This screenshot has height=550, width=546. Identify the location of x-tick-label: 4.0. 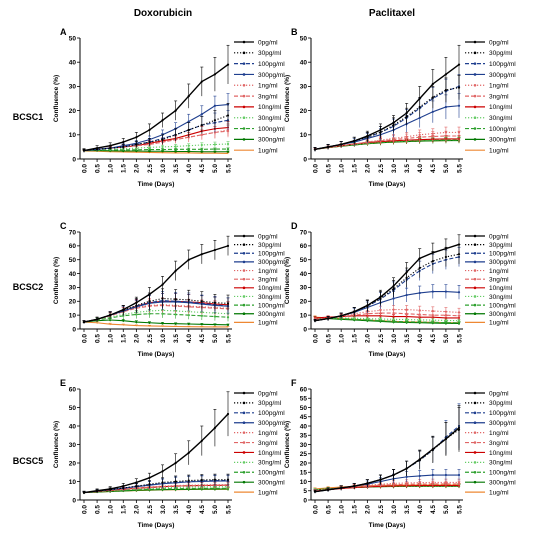
(420, 338).